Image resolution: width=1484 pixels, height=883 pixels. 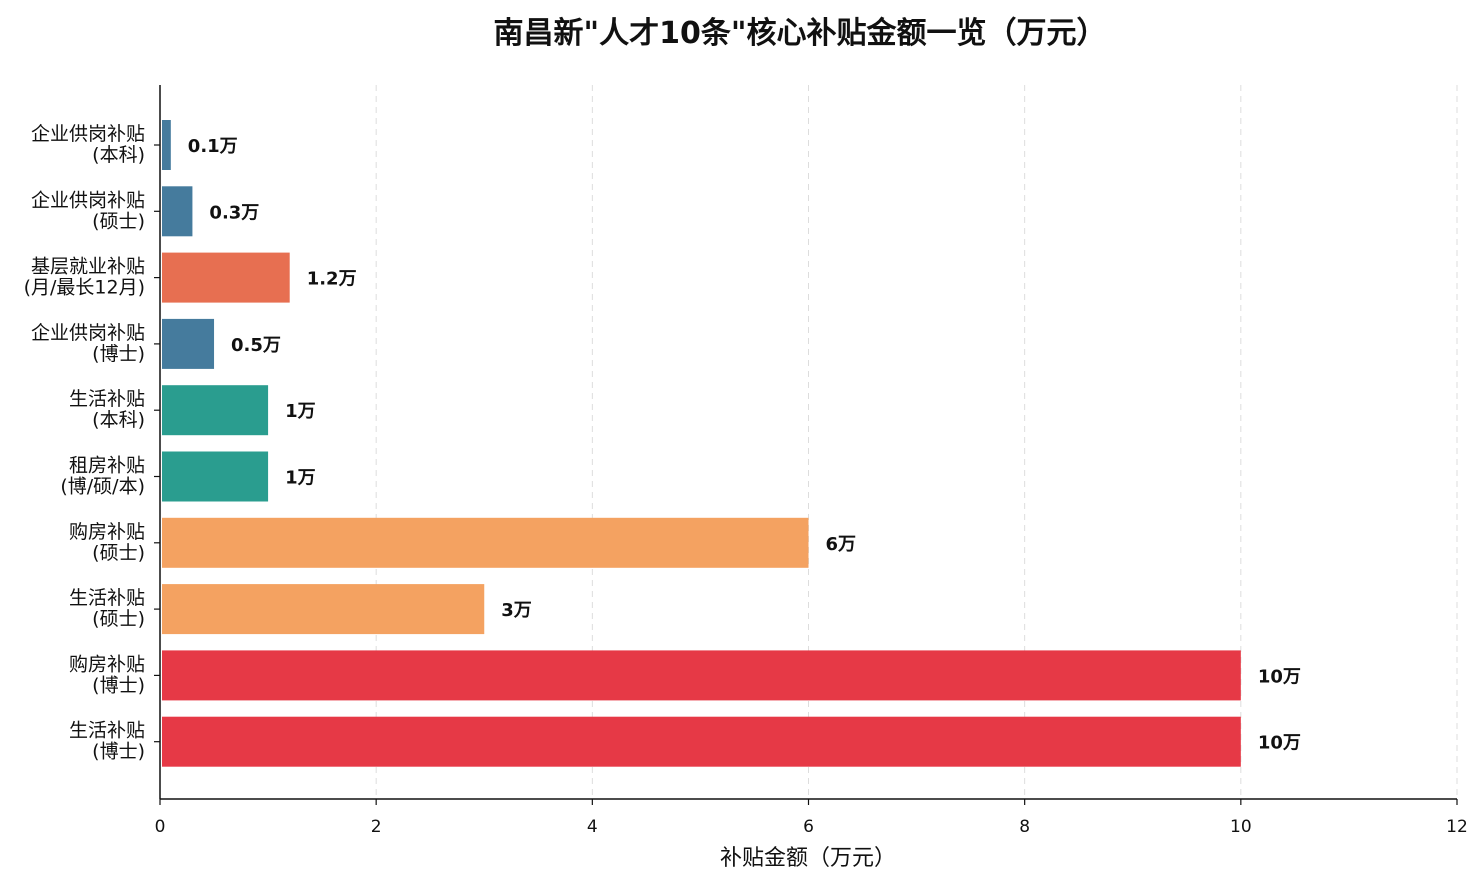 What do you see at coordinates (107, 741) in the screenshot?
I see `y-category-label: 生活补贴(博士)` at bounding box center [107, 741].